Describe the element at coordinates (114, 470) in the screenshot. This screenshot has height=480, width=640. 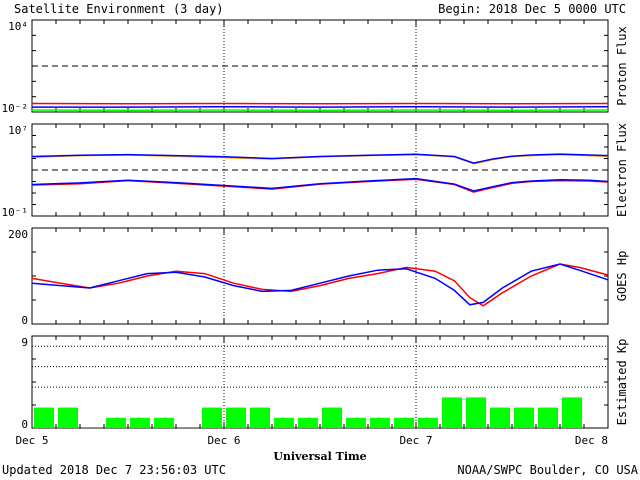
I see `updated-time: Updated 2018 Dec 7 23:56:03 UTC` at that location.